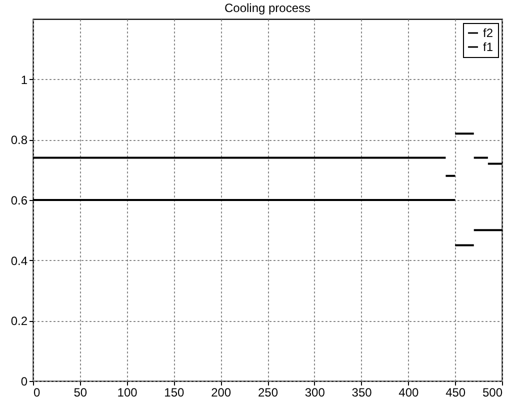 This screenshot has height=416, width=520. What do you see at coordinates (174, 393) in the screenshot?
I see `x-tick-label: 150` at bounding box center [174, 393].